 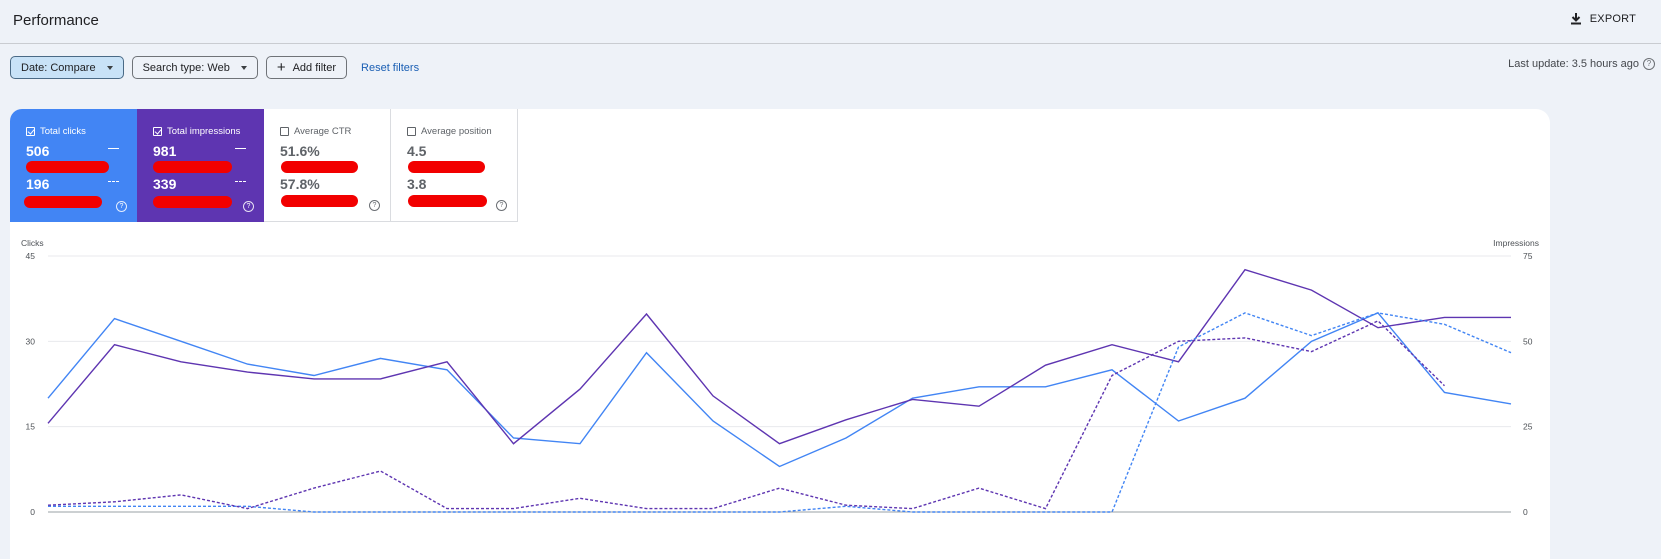 What do you see at coordinates (31, 384) in the screenshot?
I see `y-axis-left-ticks: 45 30 15 0` at bounding box center [31, 384].